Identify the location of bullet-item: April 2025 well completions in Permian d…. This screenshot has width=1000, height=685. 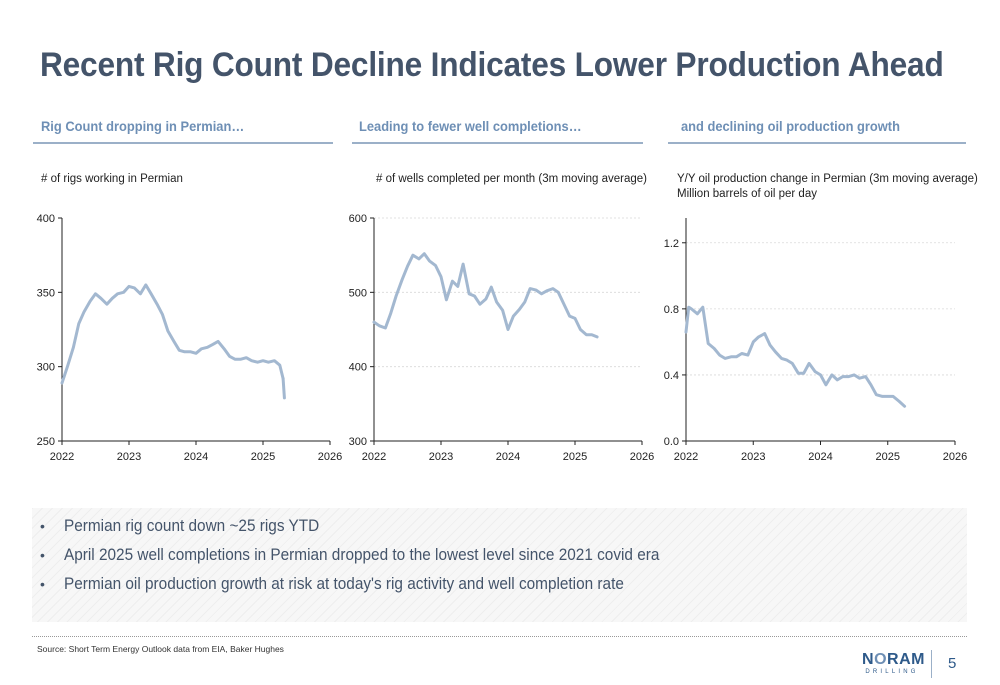
(503, 555).